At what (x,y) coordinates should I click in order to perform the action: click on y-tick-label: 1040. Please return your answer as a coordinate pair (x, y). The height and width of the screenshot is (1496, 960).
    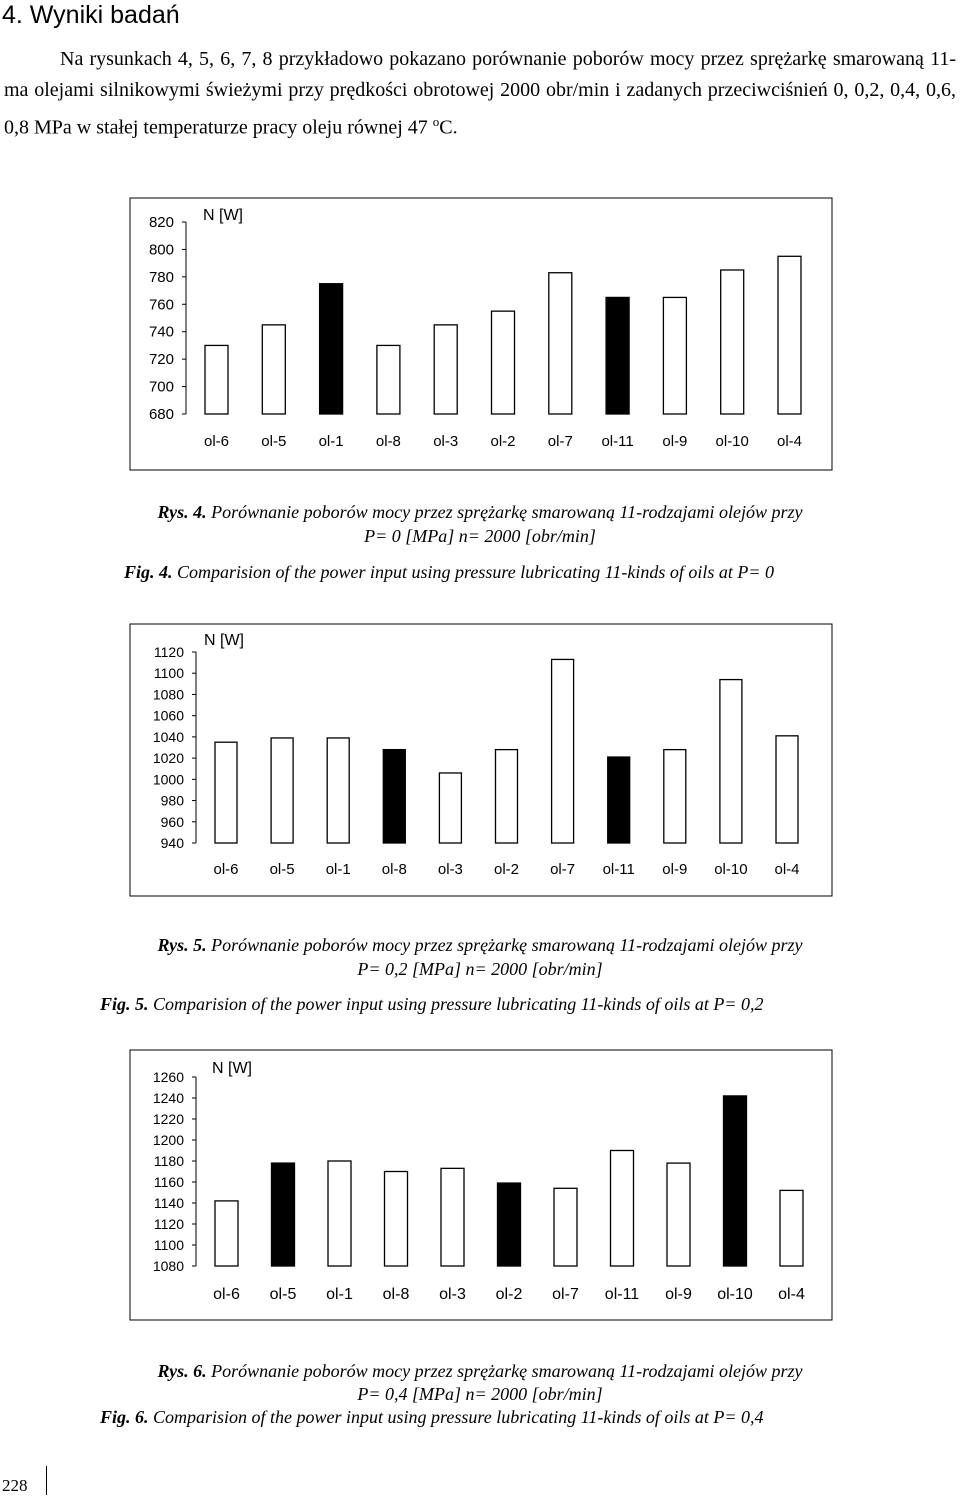
    Looking at the image, I should click on (168, 737).